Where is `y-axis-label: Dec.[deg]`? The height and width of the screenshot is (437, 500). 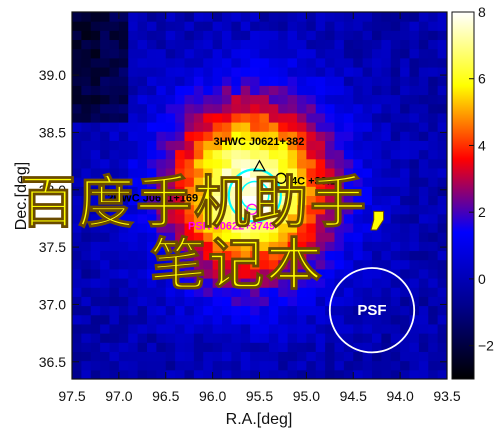 y-axis-label: Dec.[deg] is located at coordinates (21, 196).